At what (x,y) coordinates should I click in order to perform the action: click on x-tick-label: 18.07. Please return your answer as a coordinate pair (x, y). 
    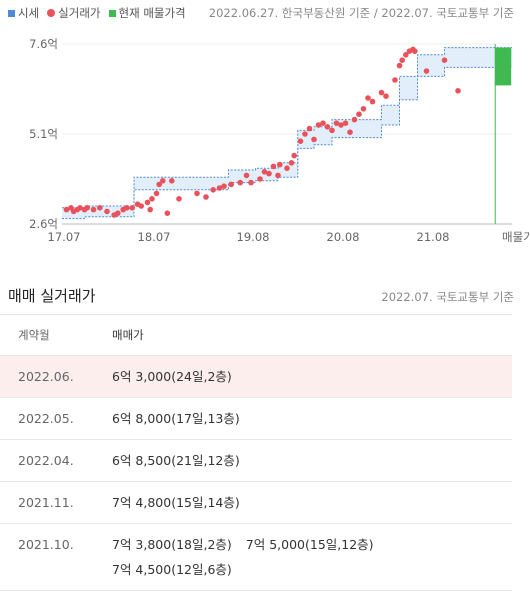
    Looking at the image, I should click on (154, 237).